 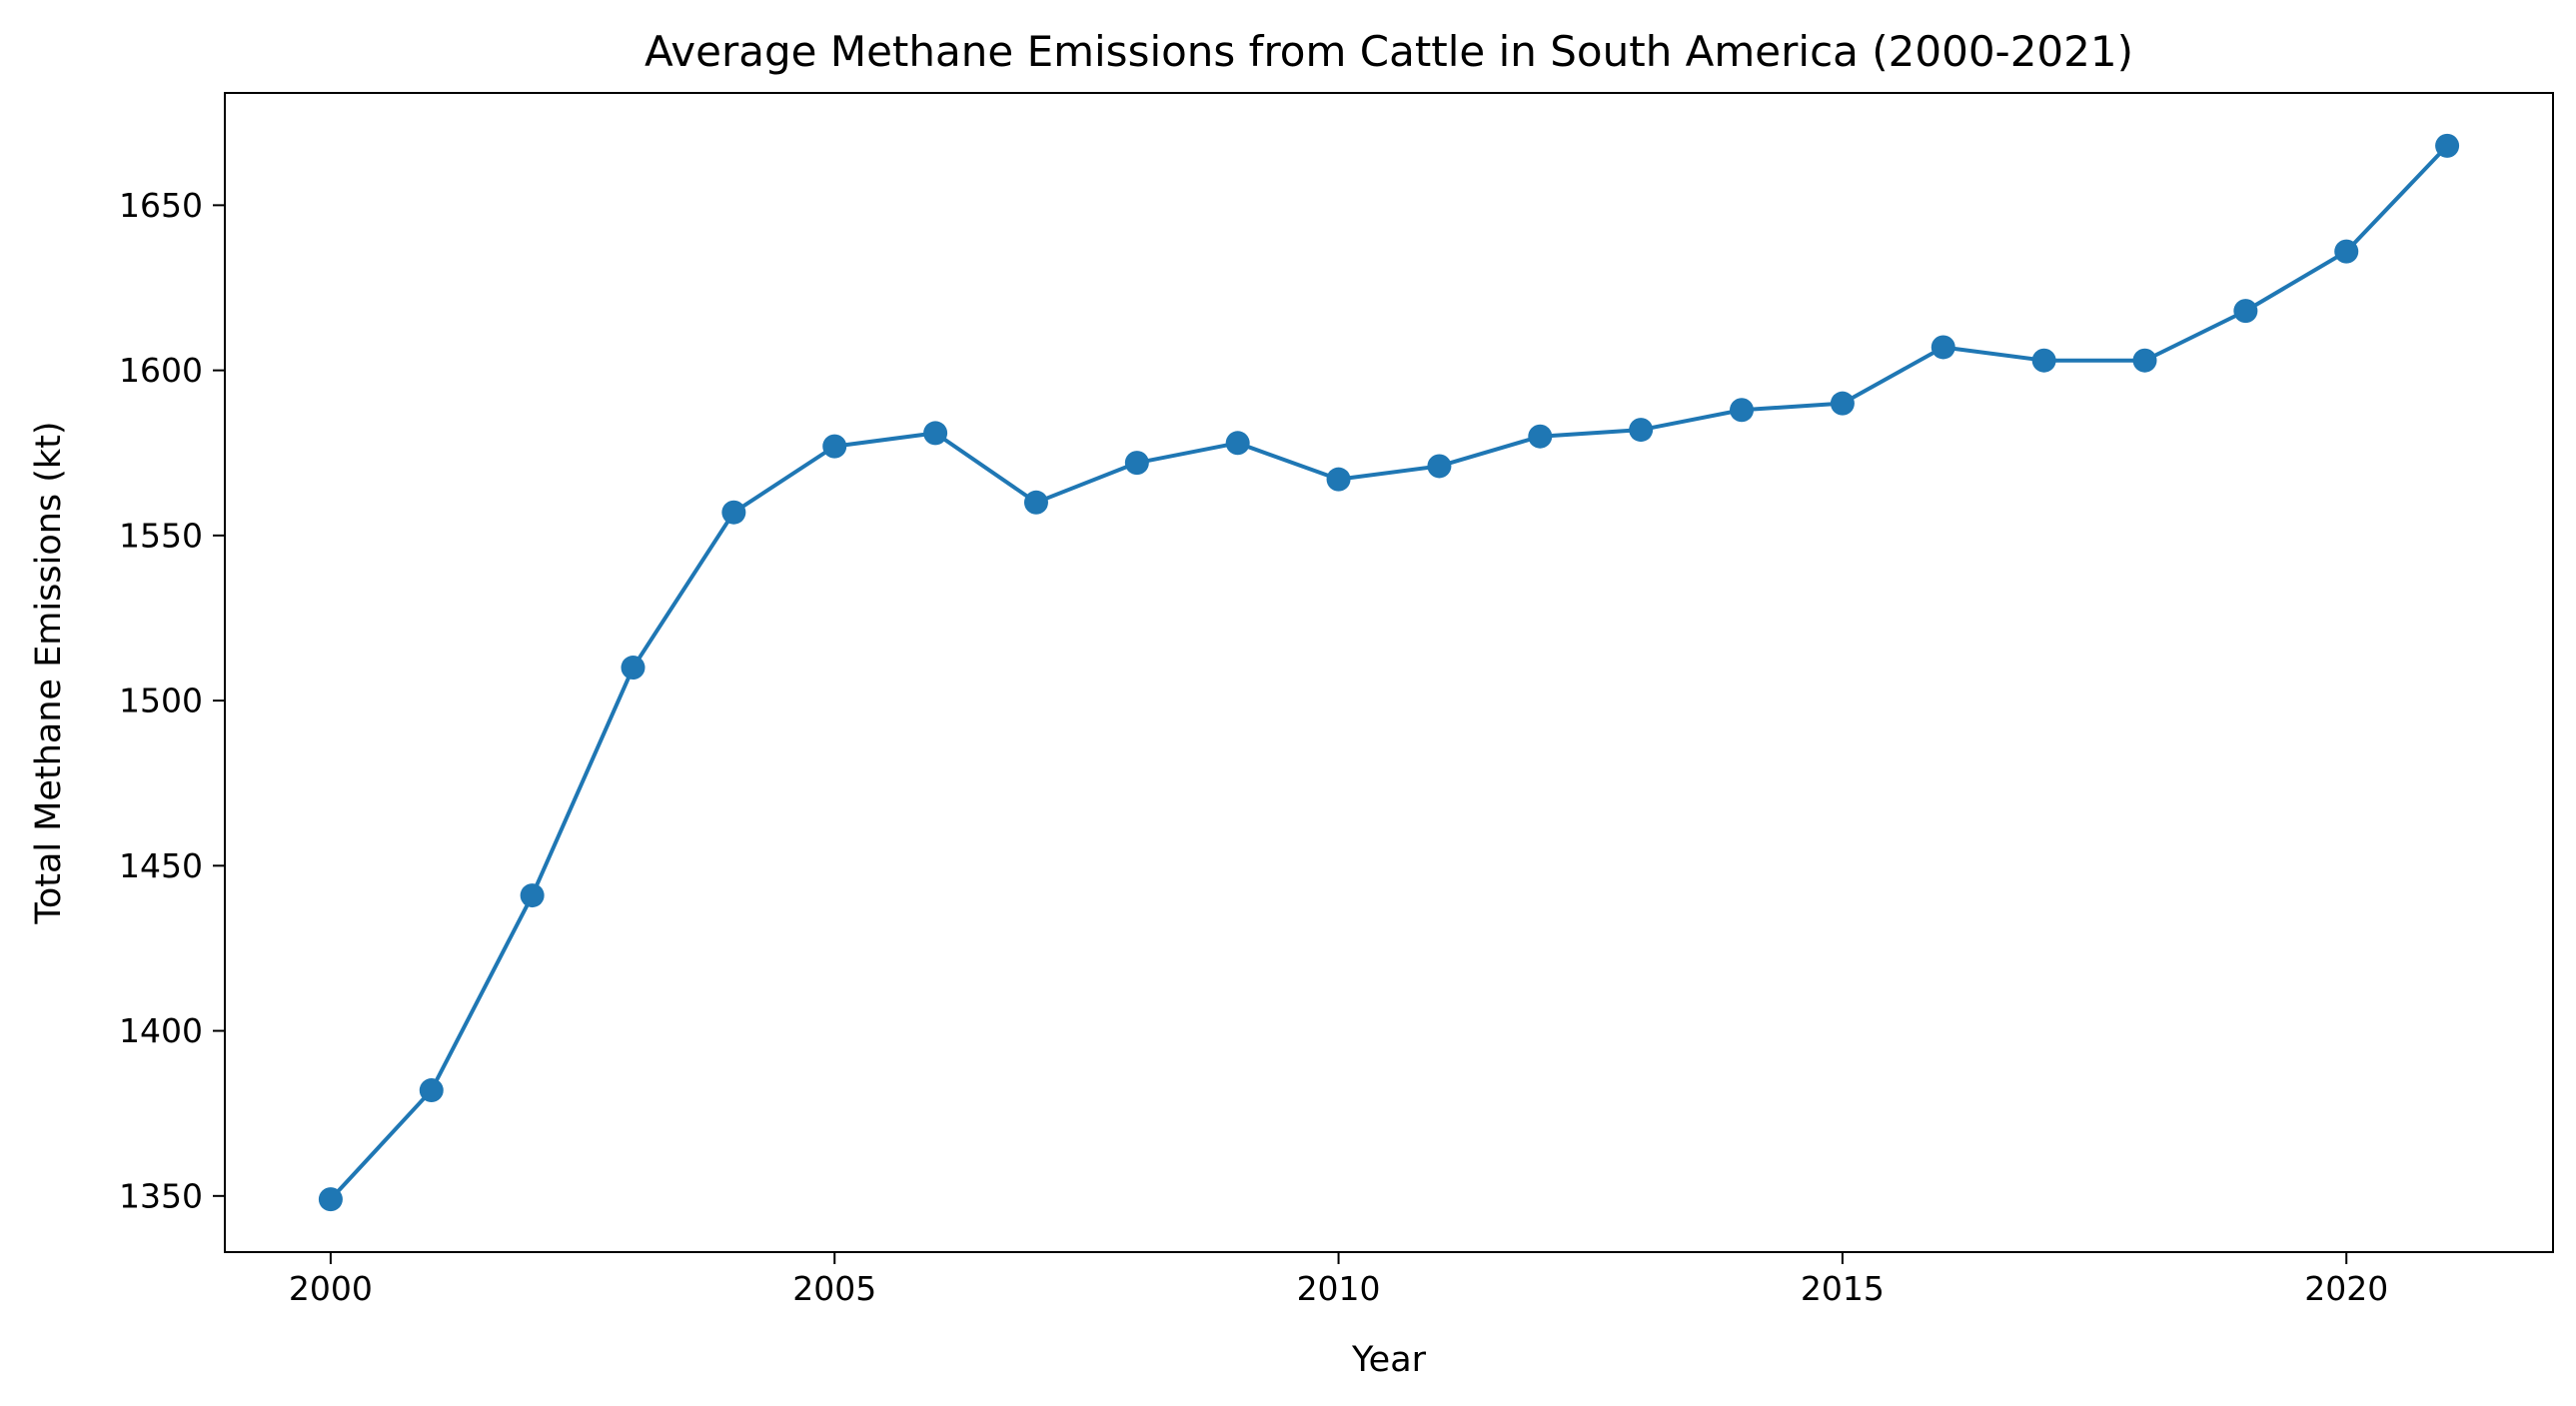 I want to click on x-tick-label: 2015, so click(x=1843, y=1288).